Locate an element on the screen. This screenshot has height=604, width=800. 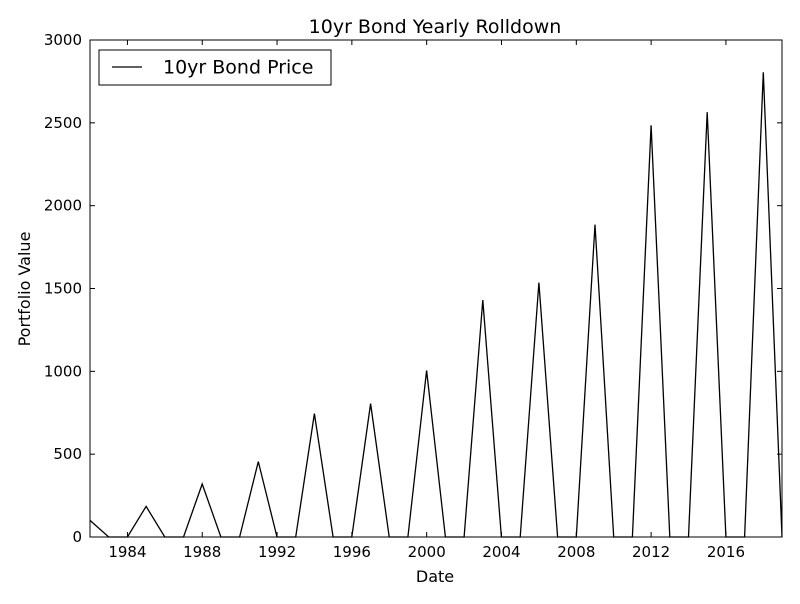
x-tick-label: 2000 is located at coordinates (427, 552).